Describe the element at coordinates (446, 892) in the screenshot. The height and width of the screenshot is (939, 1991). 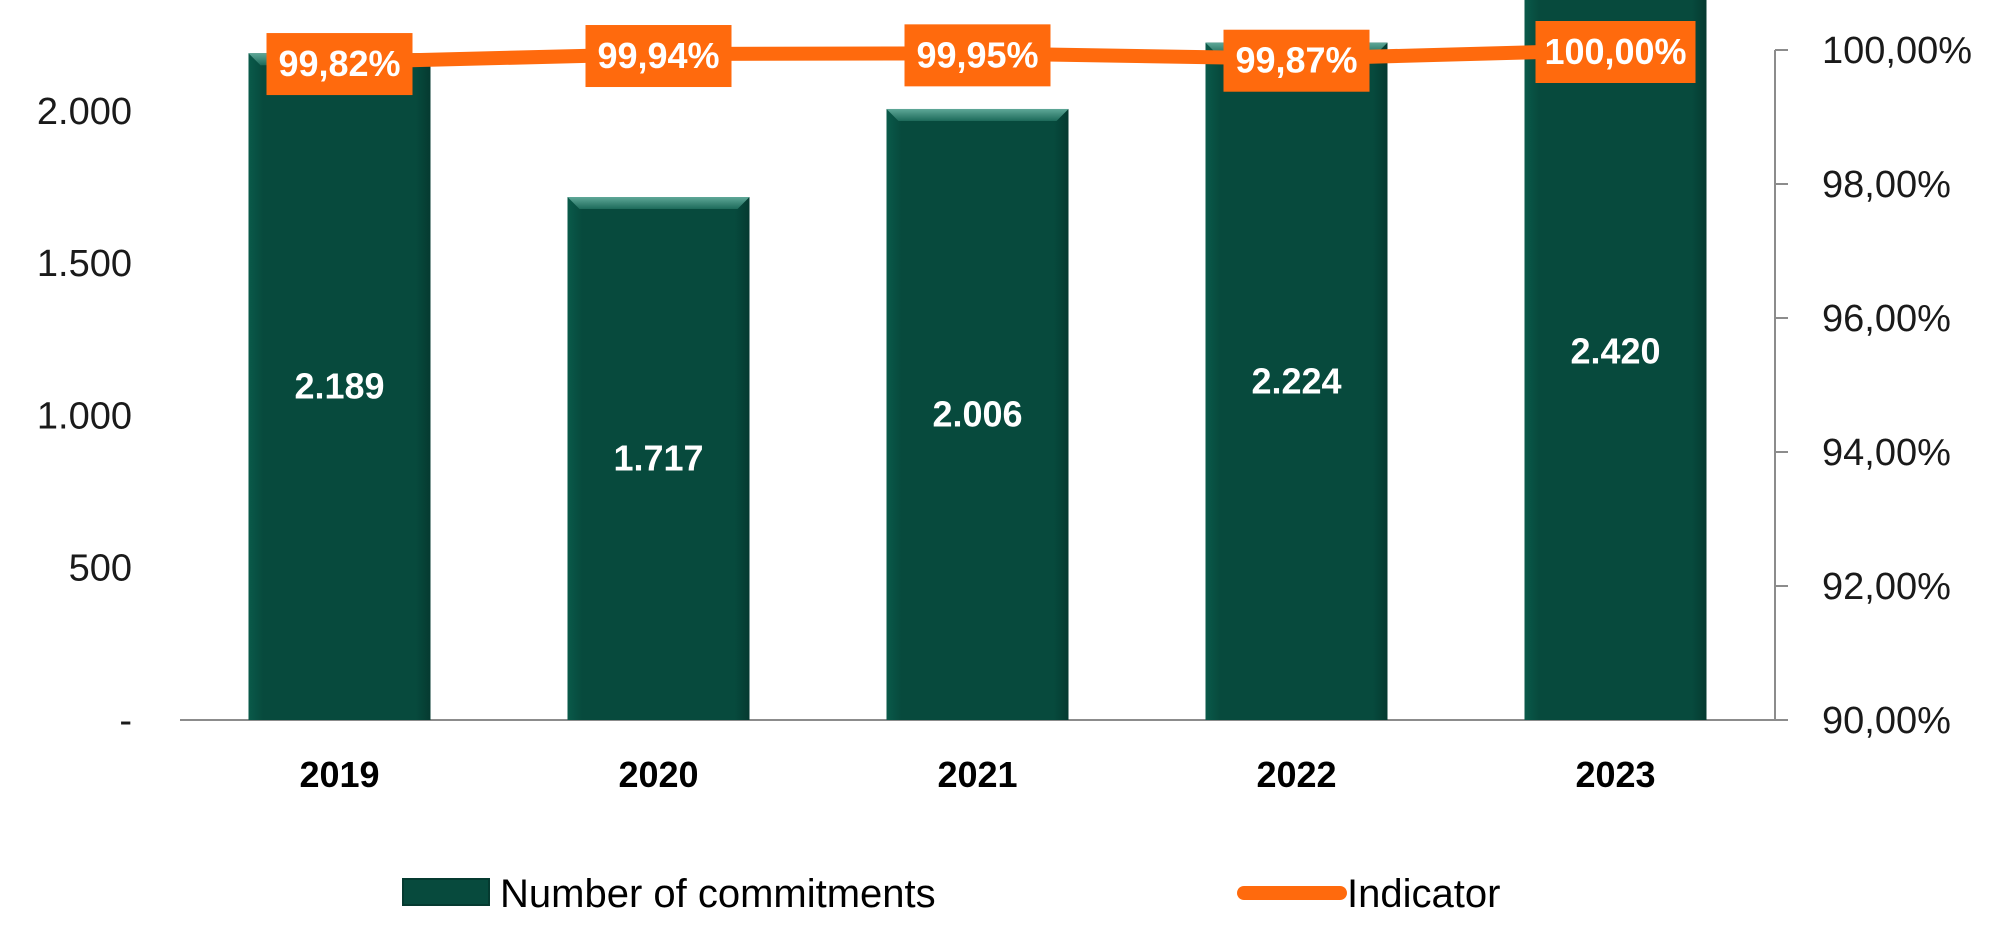
I see `legend-bar-swatch` at that location.